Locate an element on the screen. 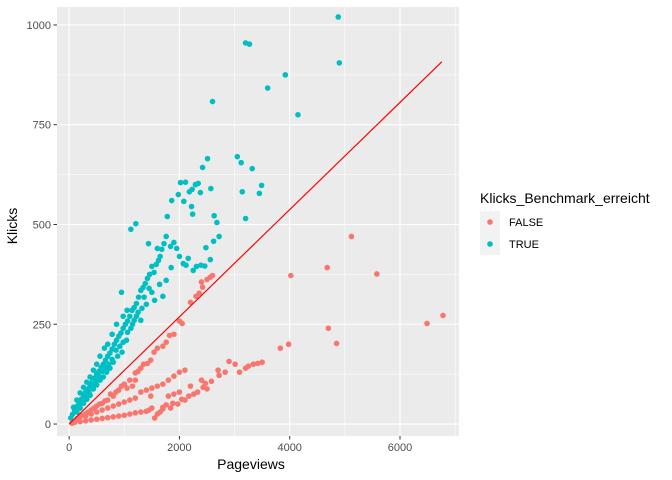  legend-key-true is located at coordinates (490, 244).